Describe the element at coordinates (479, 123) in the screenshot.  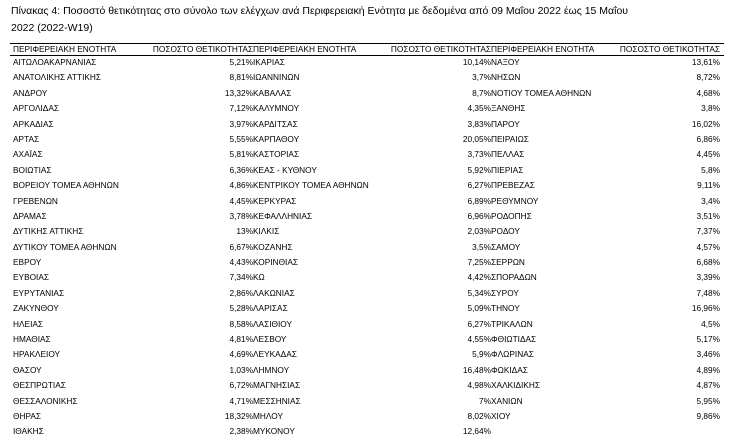
I see `positivity-rate: 3,83%` at that location.